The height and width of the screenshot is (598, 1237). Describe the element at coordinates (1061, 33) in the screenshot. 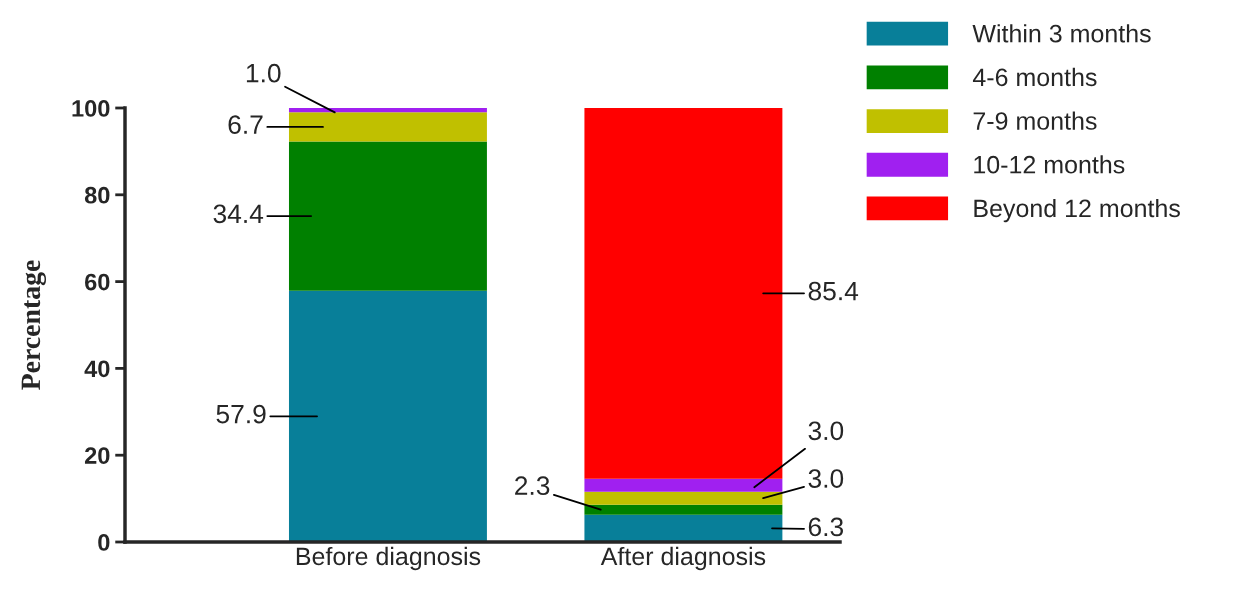

I see `legend-label: Within 3 months` at that location.